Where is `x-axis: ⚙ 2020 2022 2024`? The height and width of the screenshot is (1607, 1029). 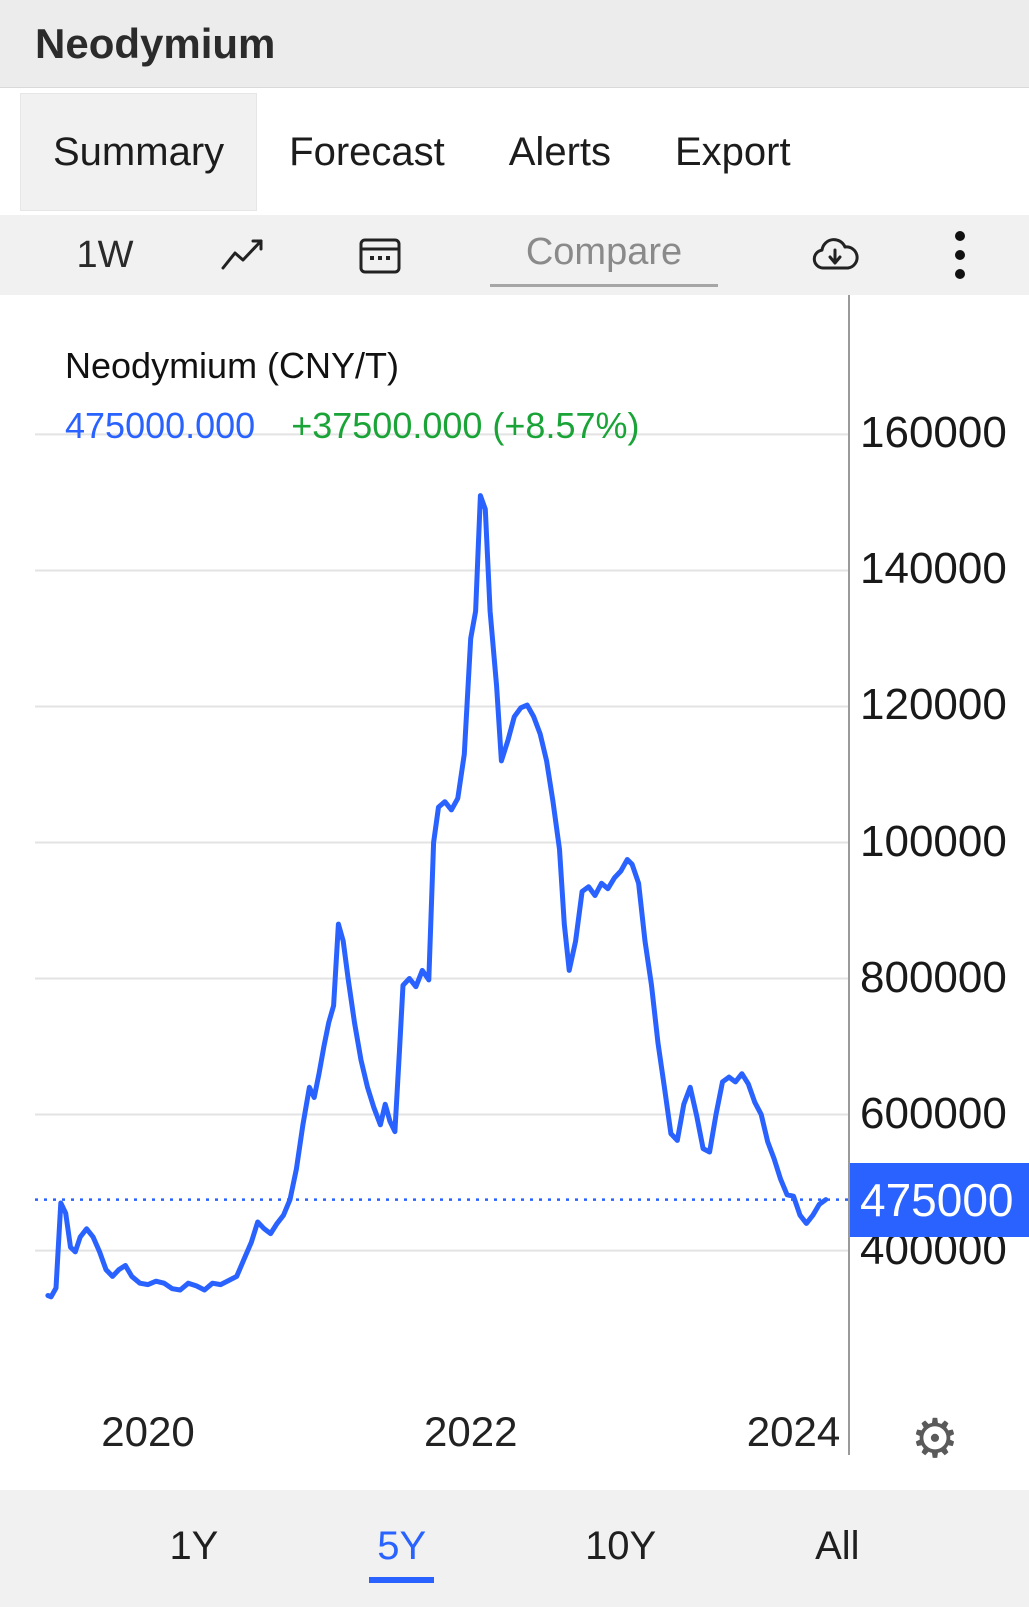 x-axis: ⚙ 2020 2022 2024 is located at coordinates (514, 1440).